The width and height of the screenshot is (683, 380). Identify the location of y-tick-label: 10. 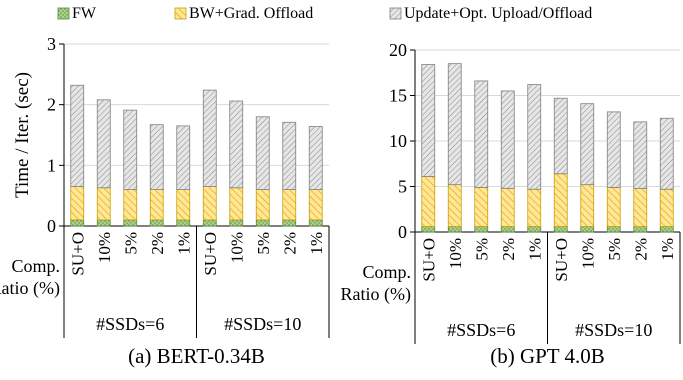
(398, 141).